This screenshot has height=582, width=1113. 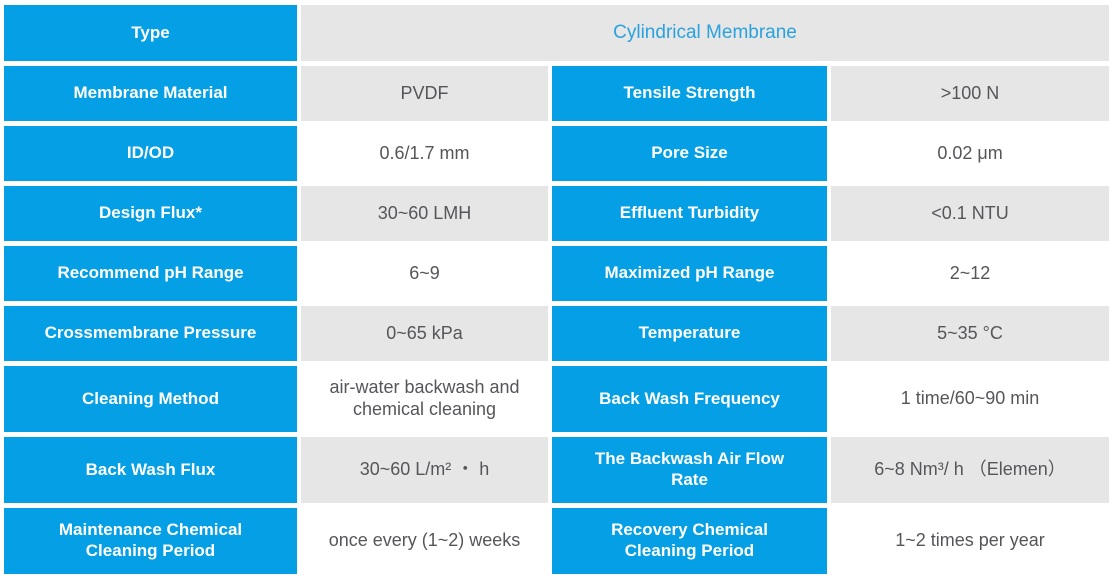 What do you see at coordinates (150, 213) in the screenshot?
I see `row-label-left: Design Flux*` at bounding box center [150, 213].